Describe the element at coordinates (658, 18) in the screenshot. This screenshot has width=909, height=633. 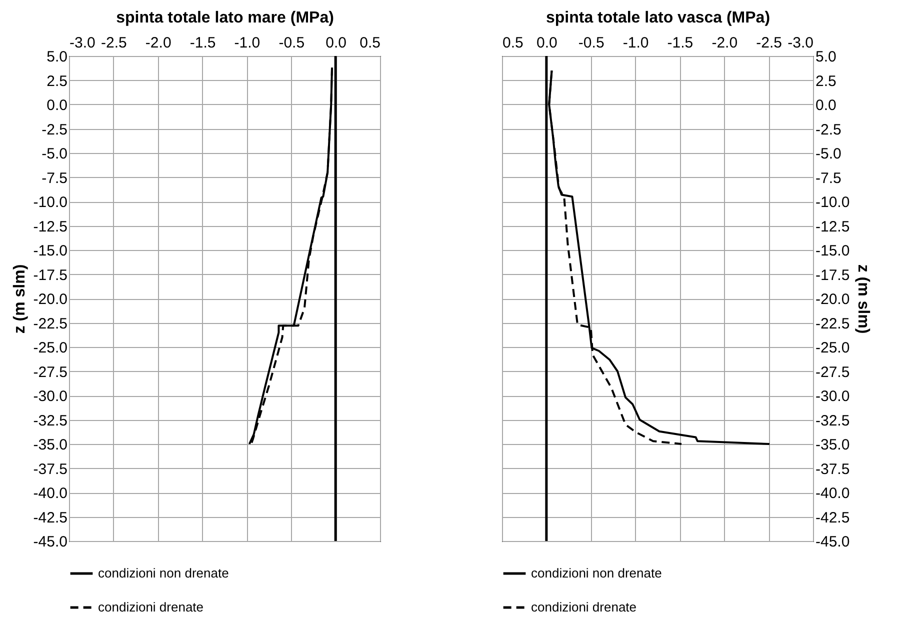
I see `x-axis-title: spinta totale lato vasca (MPa)` at that location.